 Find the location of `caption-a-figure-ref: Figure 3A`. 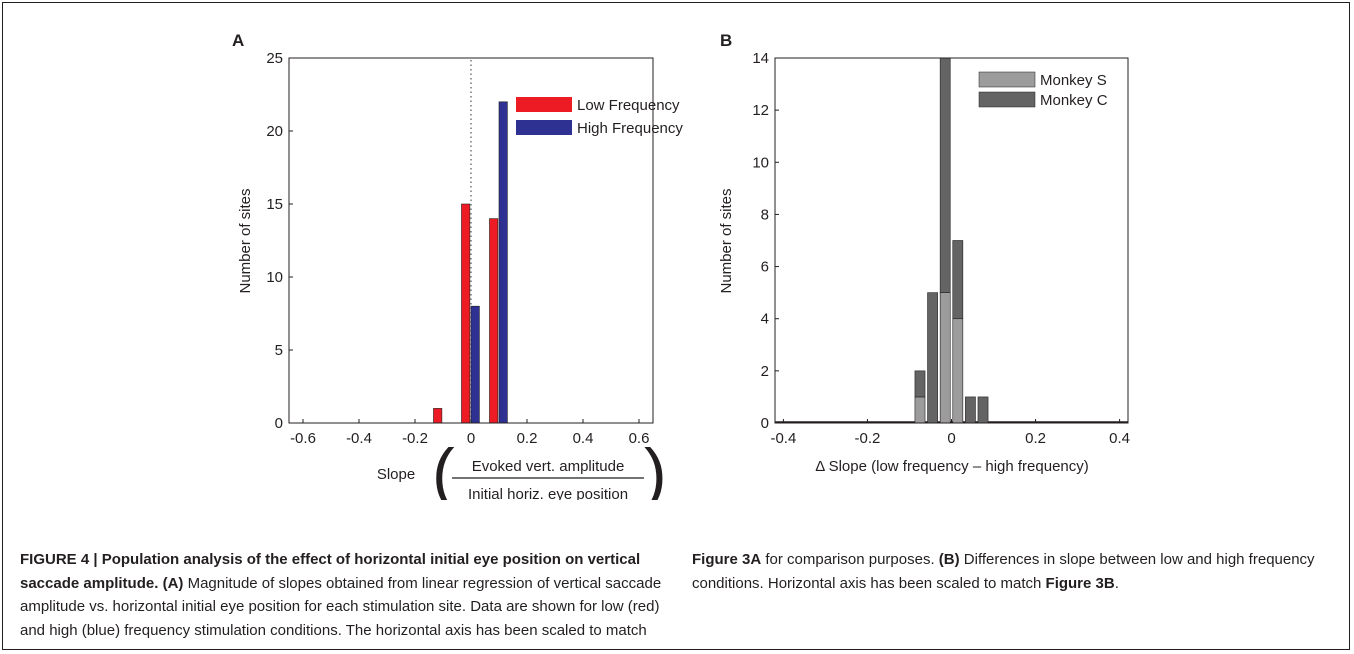

caption-a-figure-ref: Figure 3A is located at coordinates (727, 559).